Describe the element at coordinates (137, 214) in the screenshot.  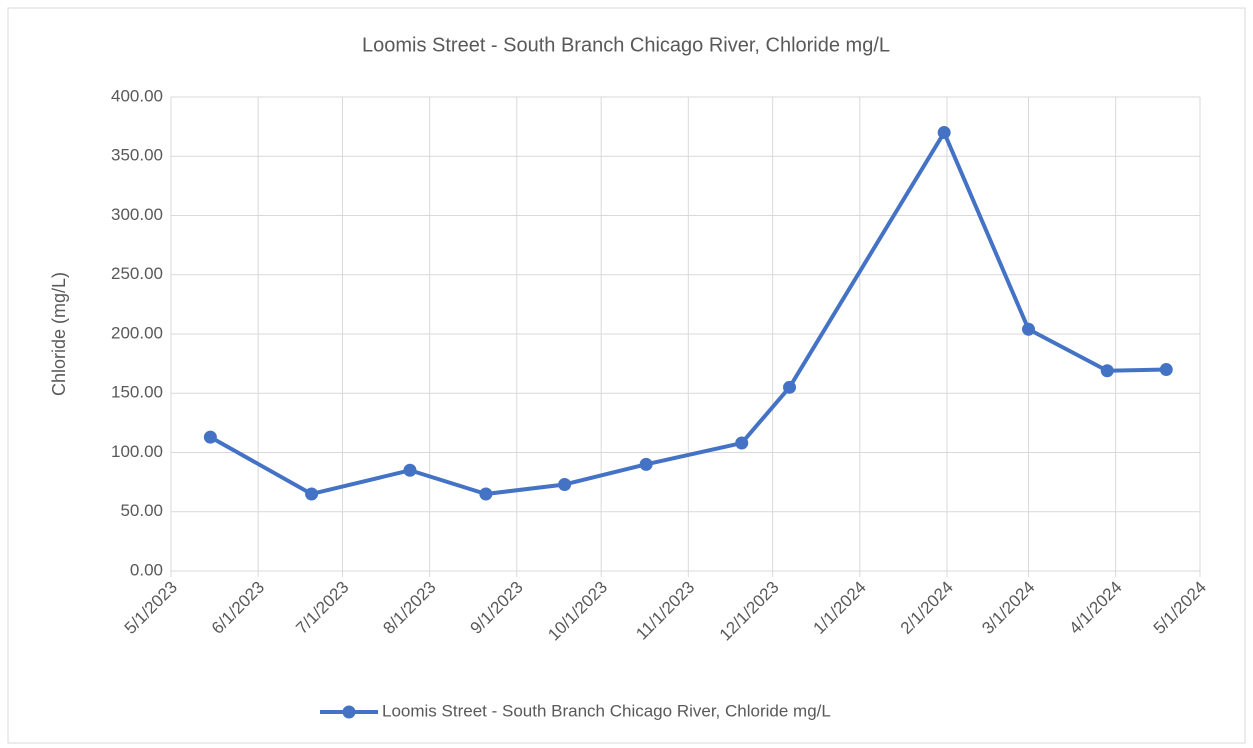
I see `y-tick-label: 300.00` at that location.